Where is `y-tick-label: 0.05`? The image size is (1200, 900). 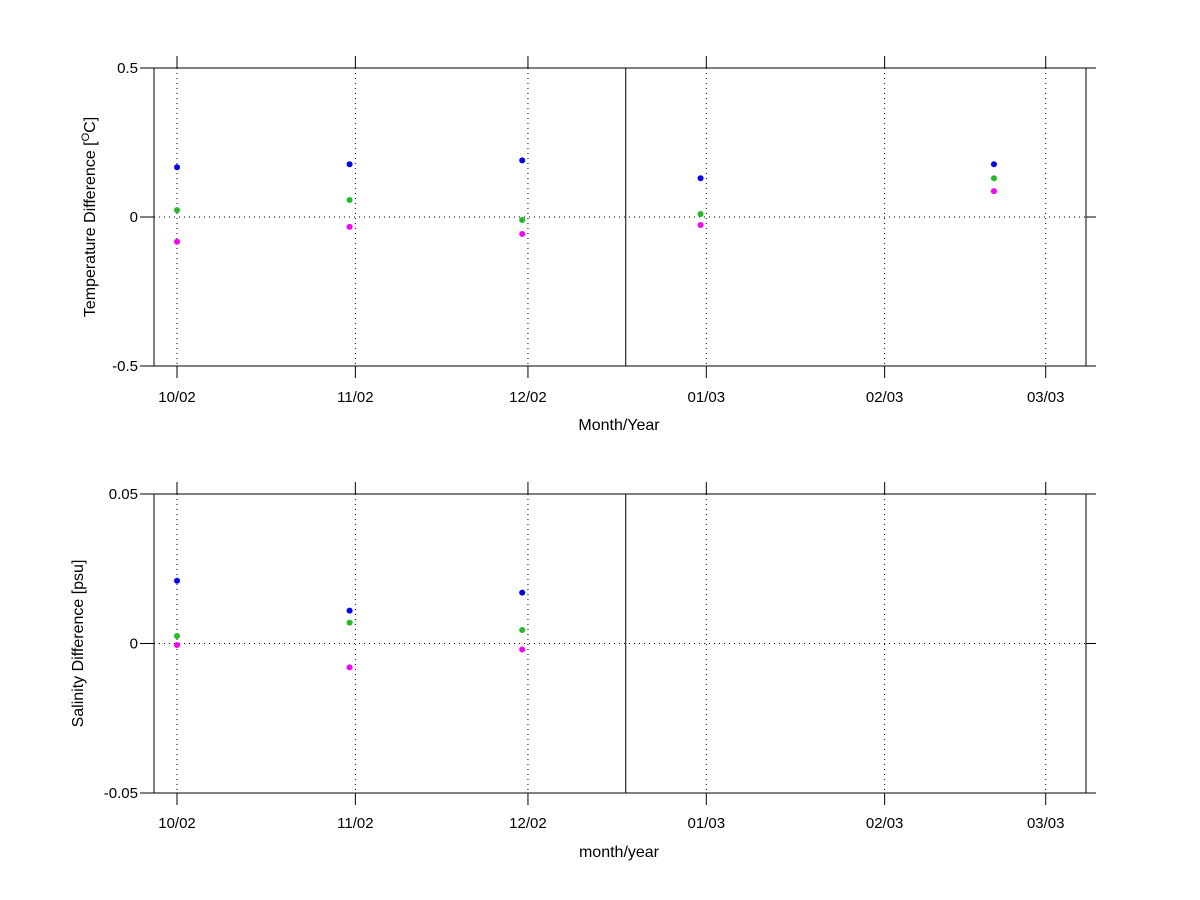
y-tick-label: 0.05 is located at coordinates (123, 494).